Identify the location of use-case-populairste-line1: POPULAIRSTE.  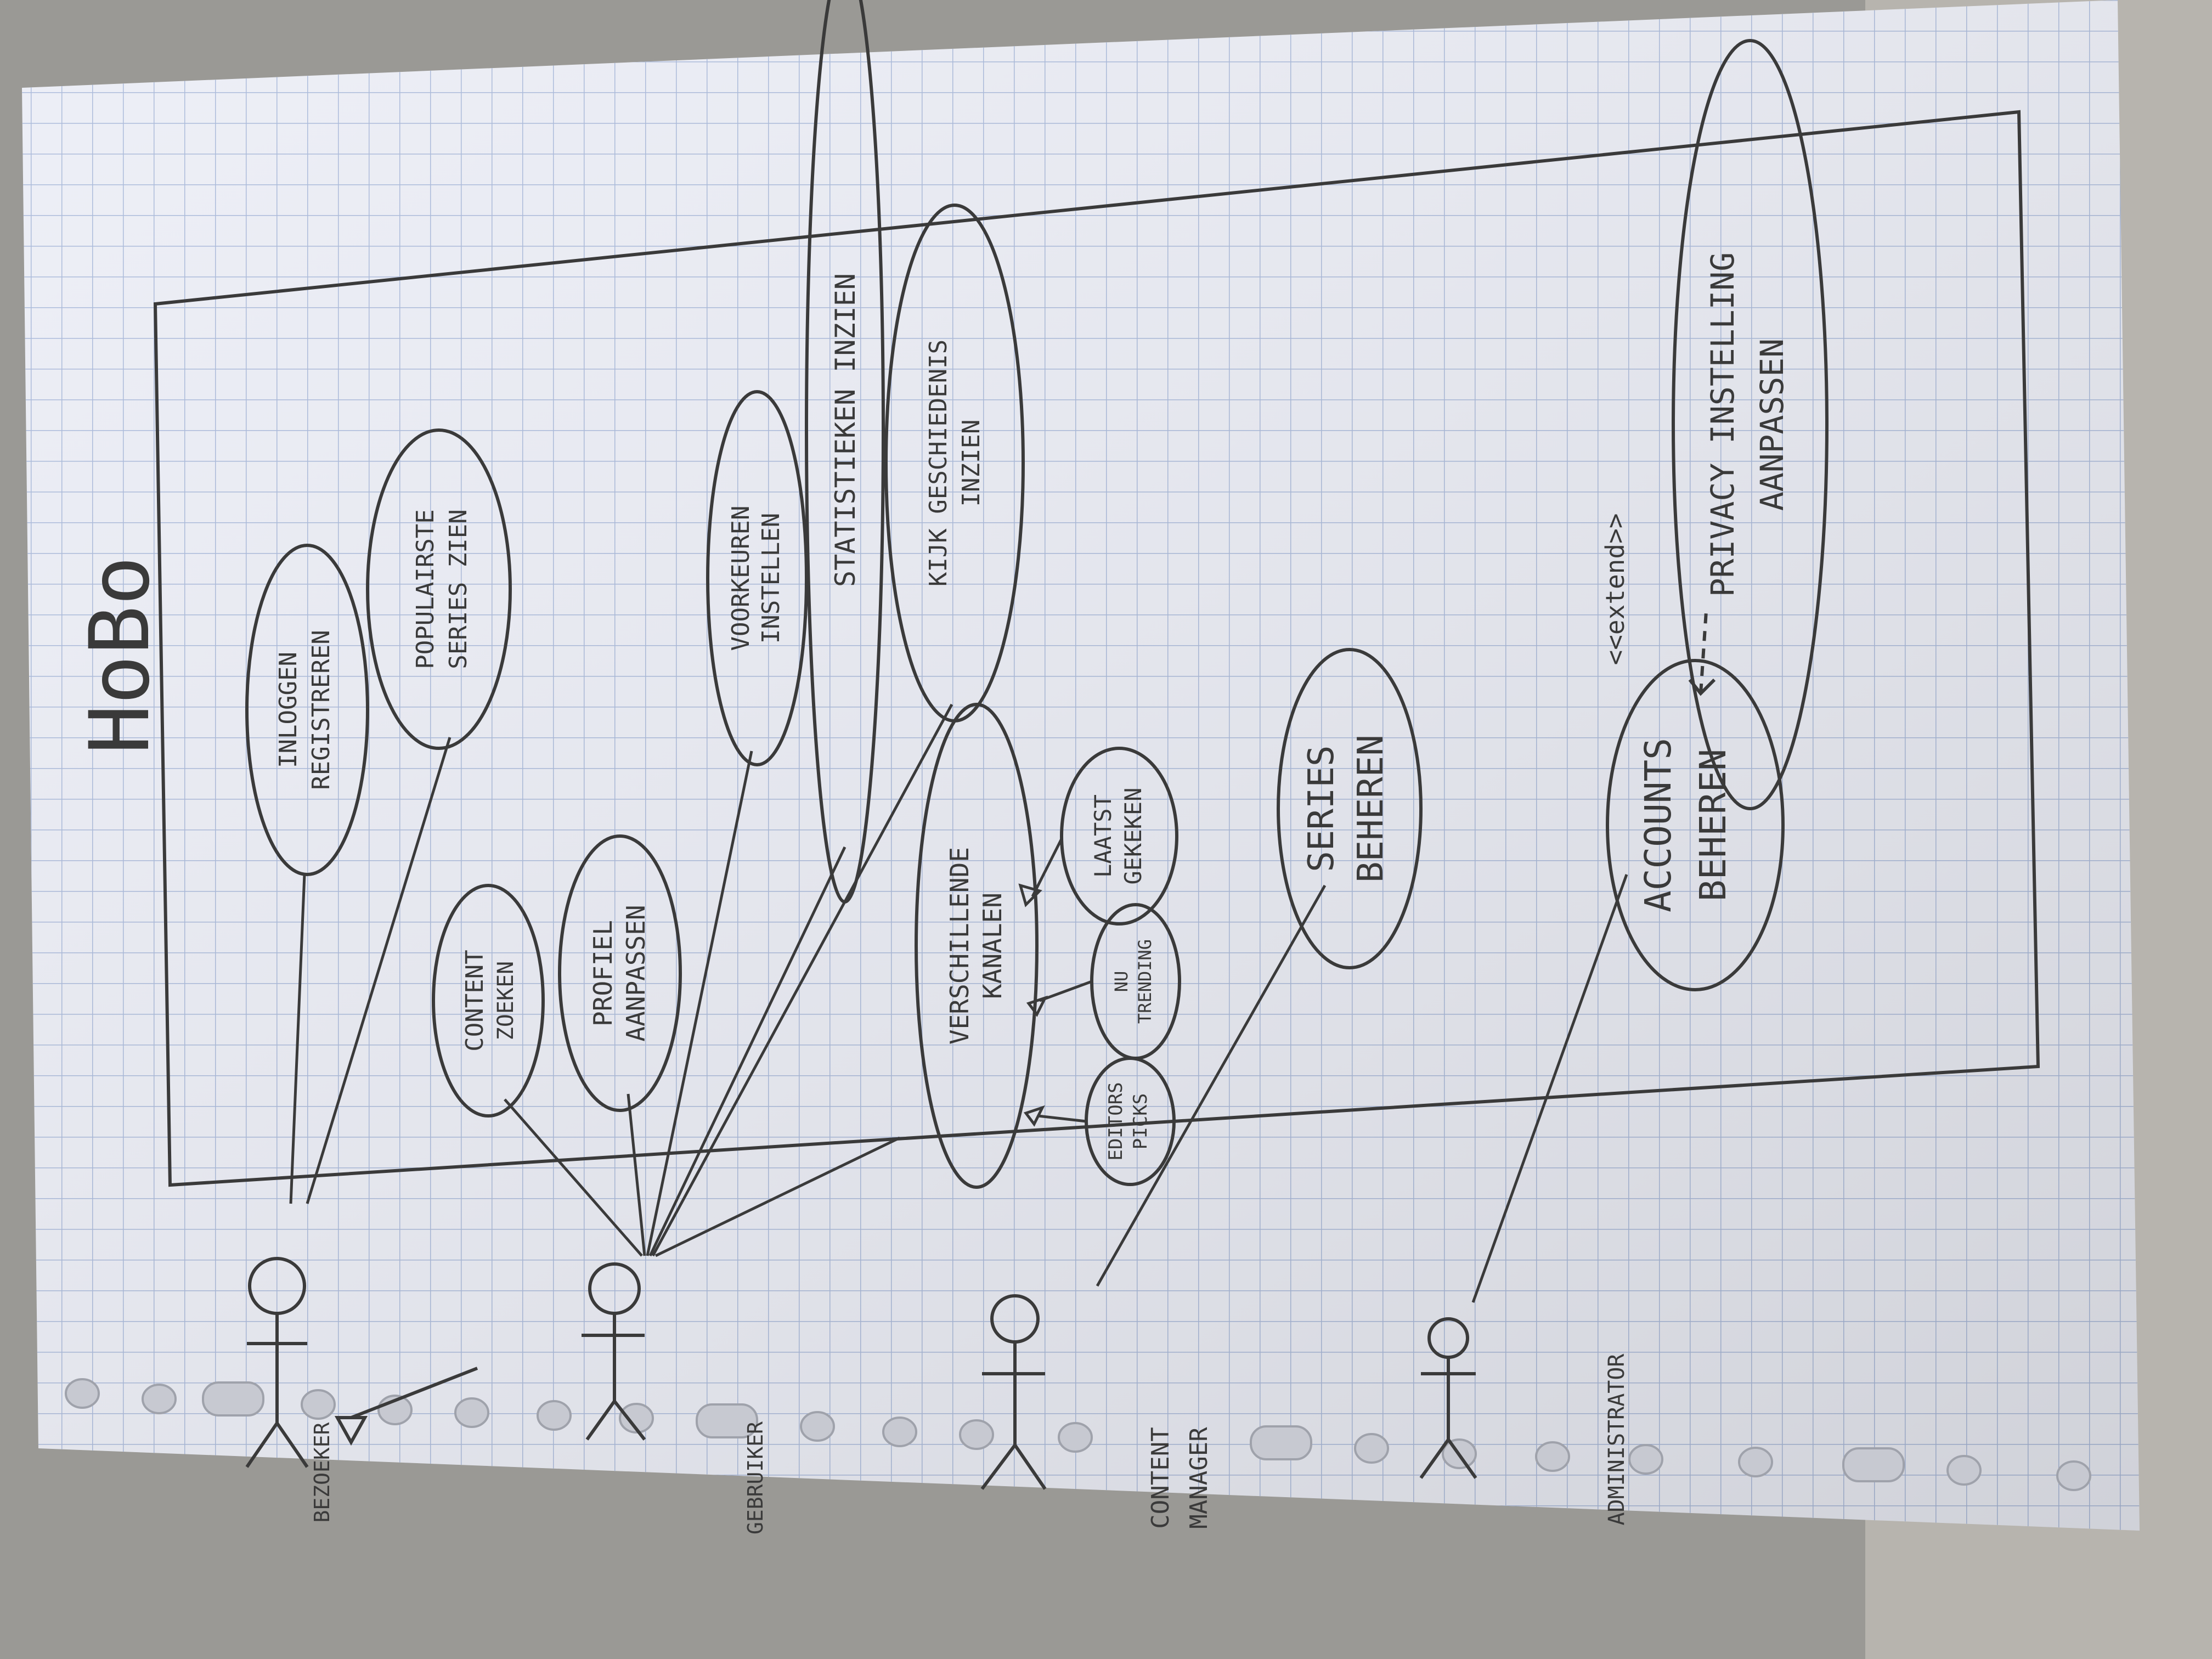
(425, 589).